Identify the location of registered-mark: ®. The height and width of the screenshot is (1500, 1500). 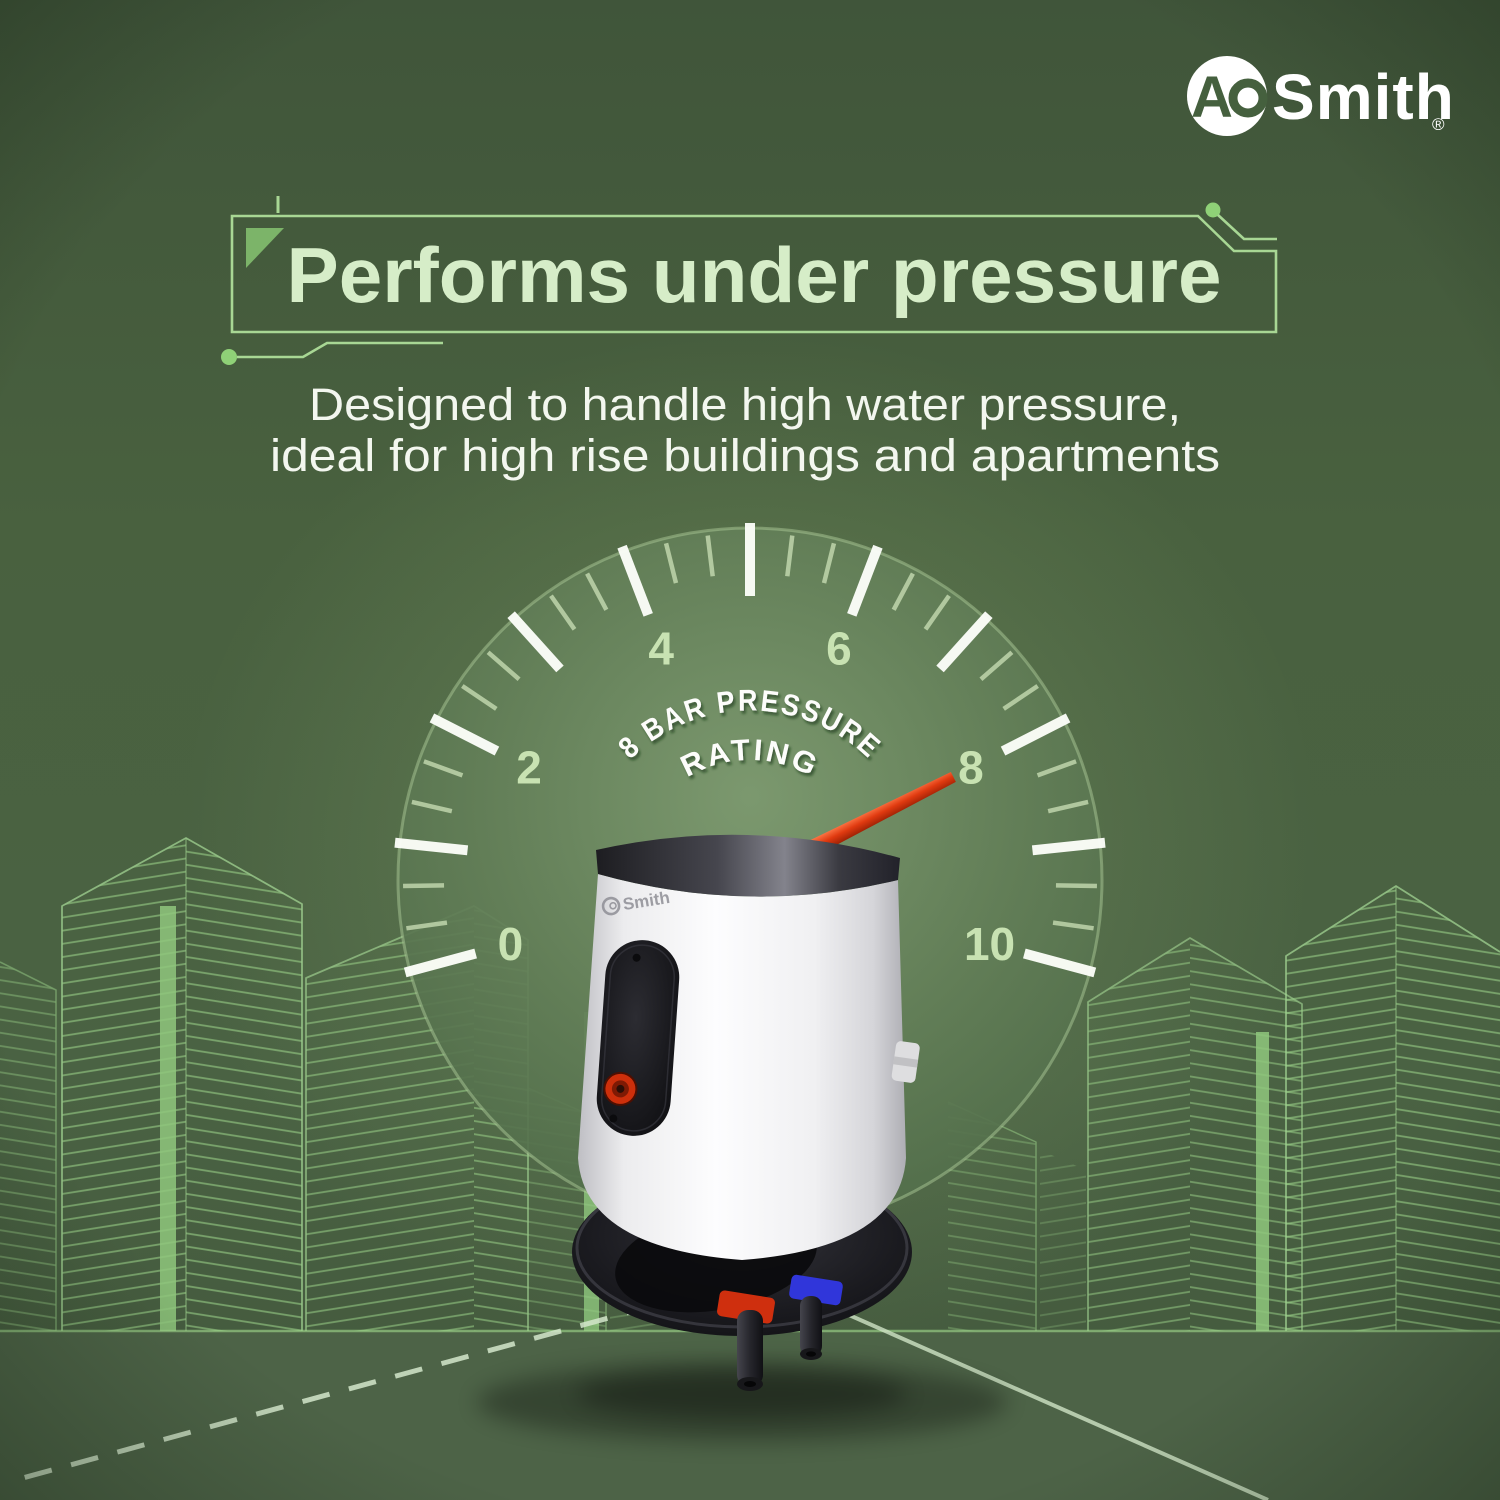
(1438, 124).